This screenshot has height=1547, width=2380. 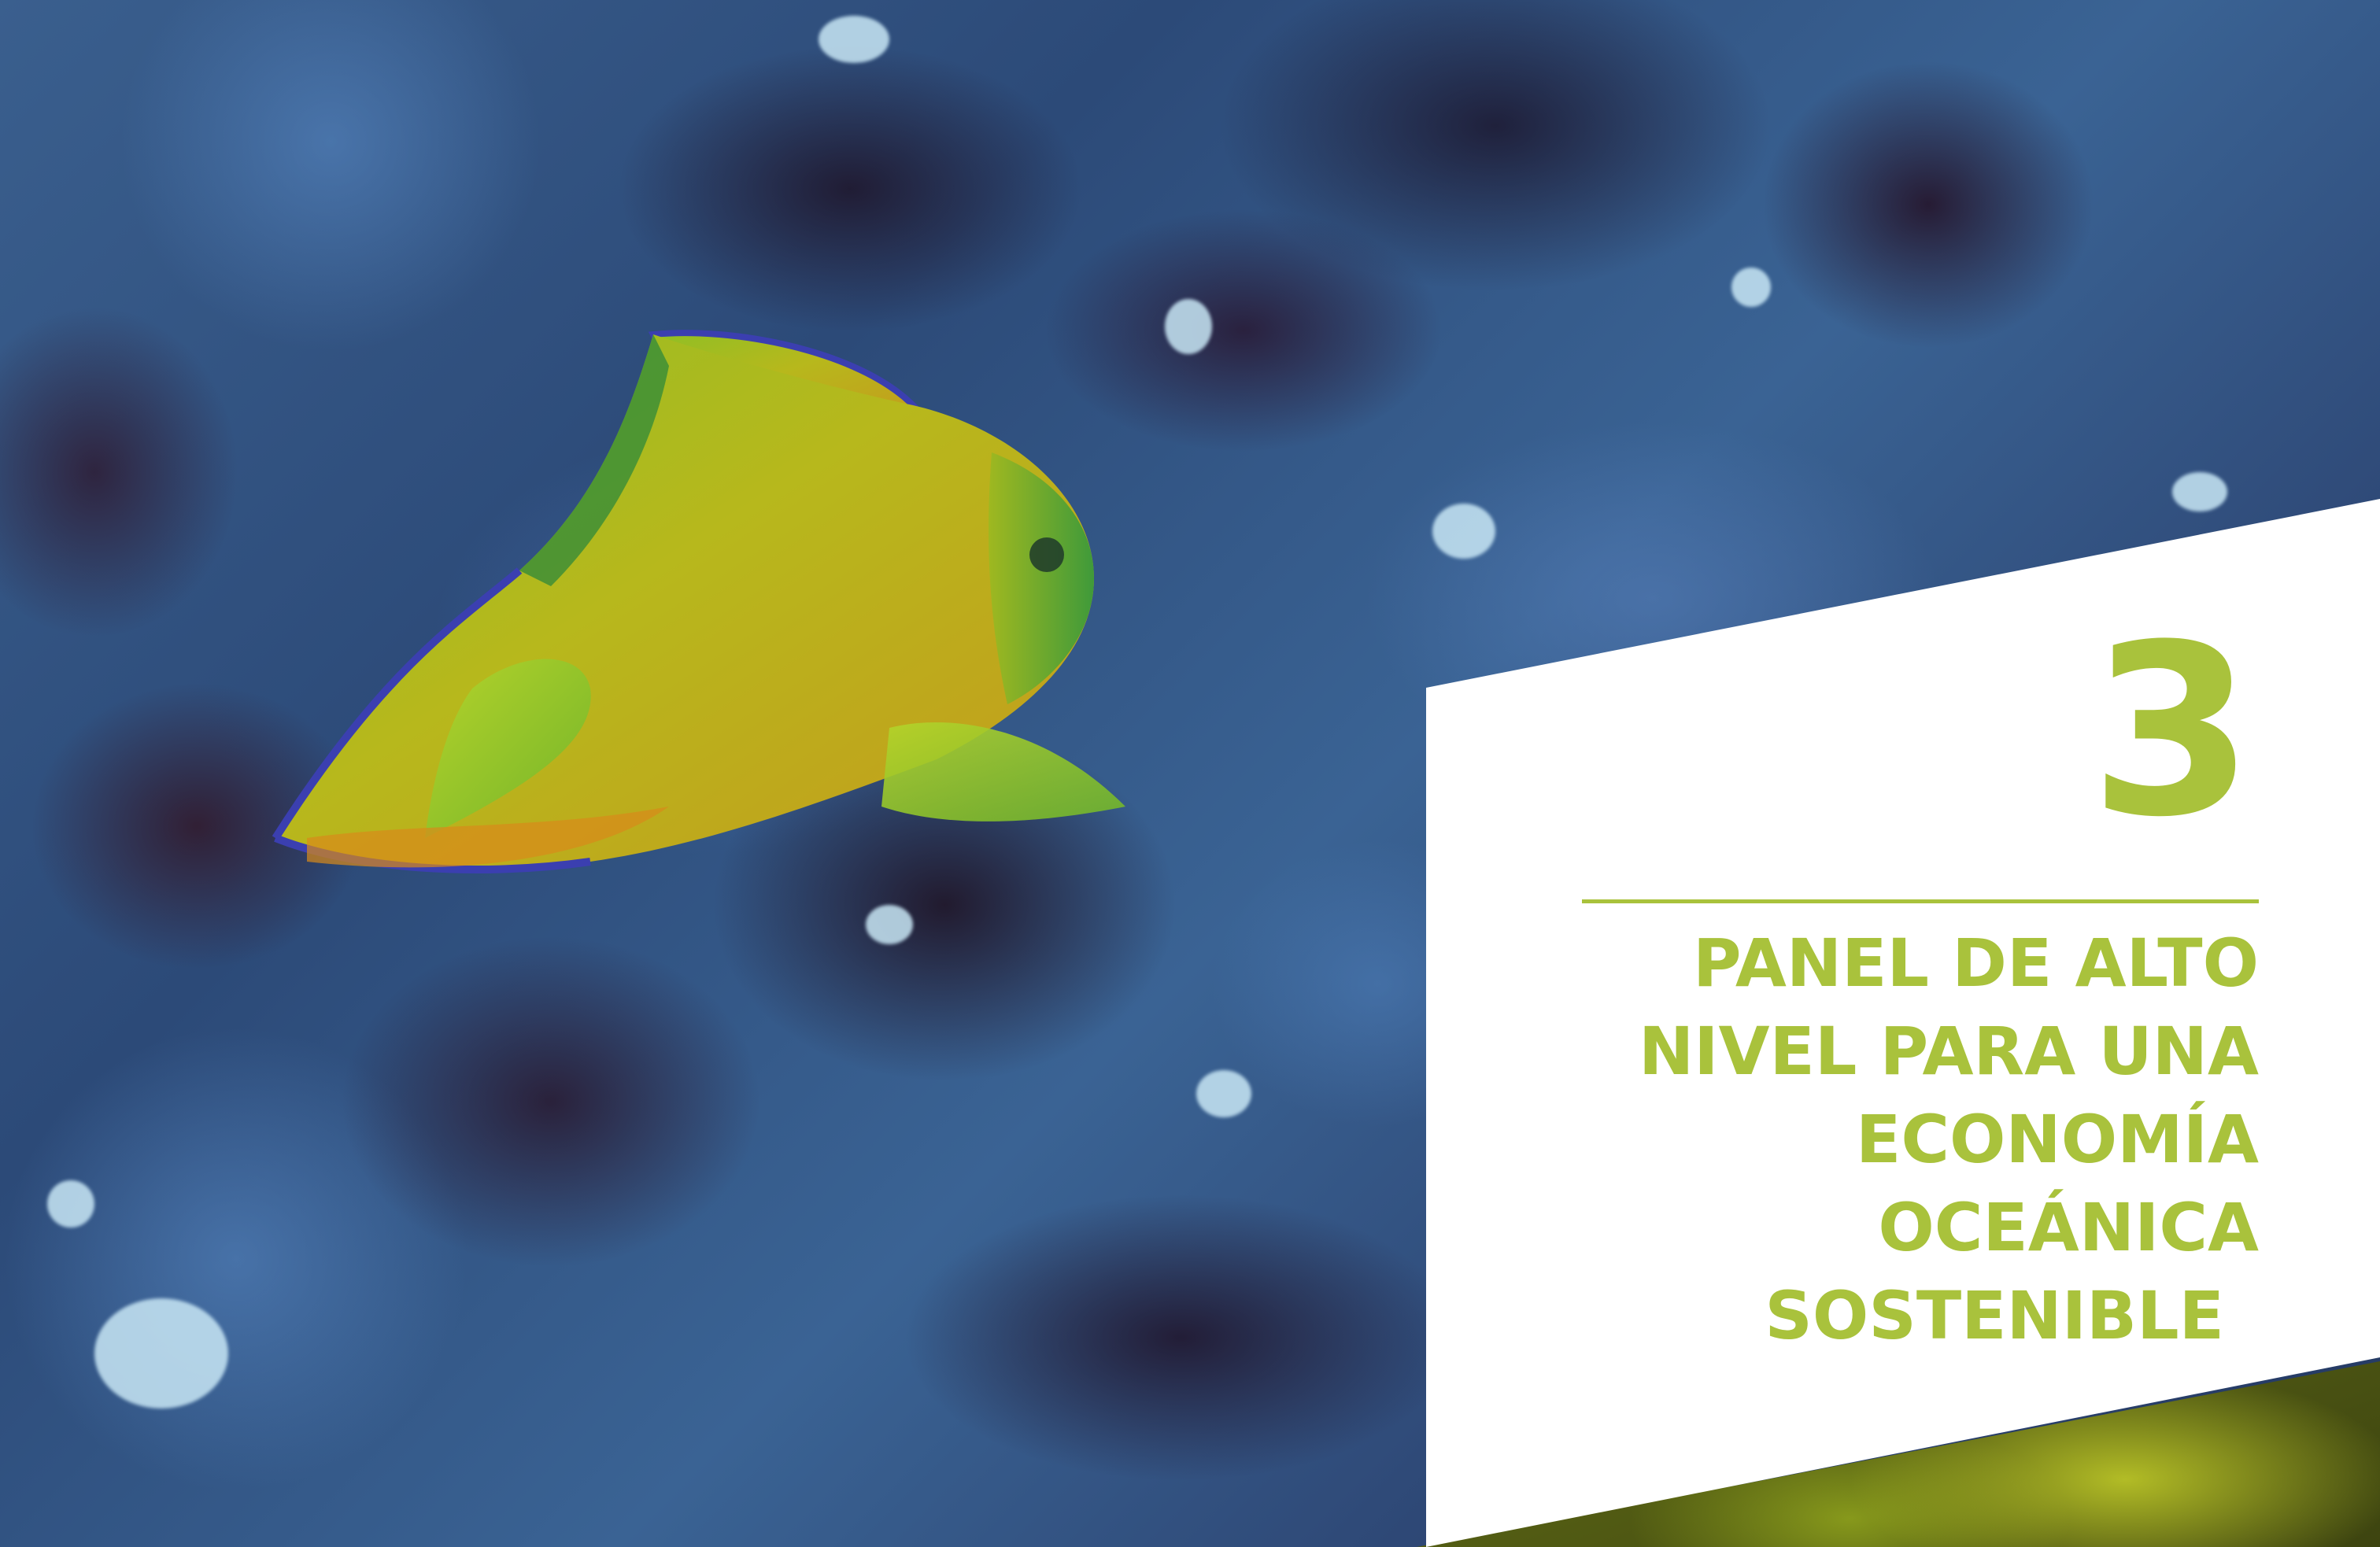 What do you see at coordinates (1975, 963) in the screenshot?
I see `title-line: PANEL DE ALTO` at bounding box center [1975, 963].